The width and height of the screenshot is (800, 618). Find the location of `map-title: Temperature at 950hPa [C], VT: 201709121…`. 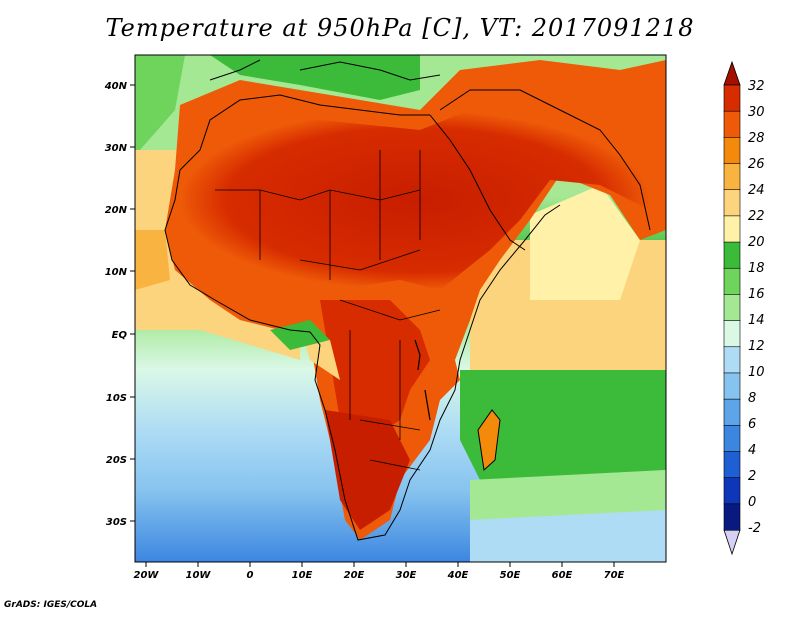

map-title: Temperature at 950hPa [C], VT: 201709121… is located at coordinates (400, 28).